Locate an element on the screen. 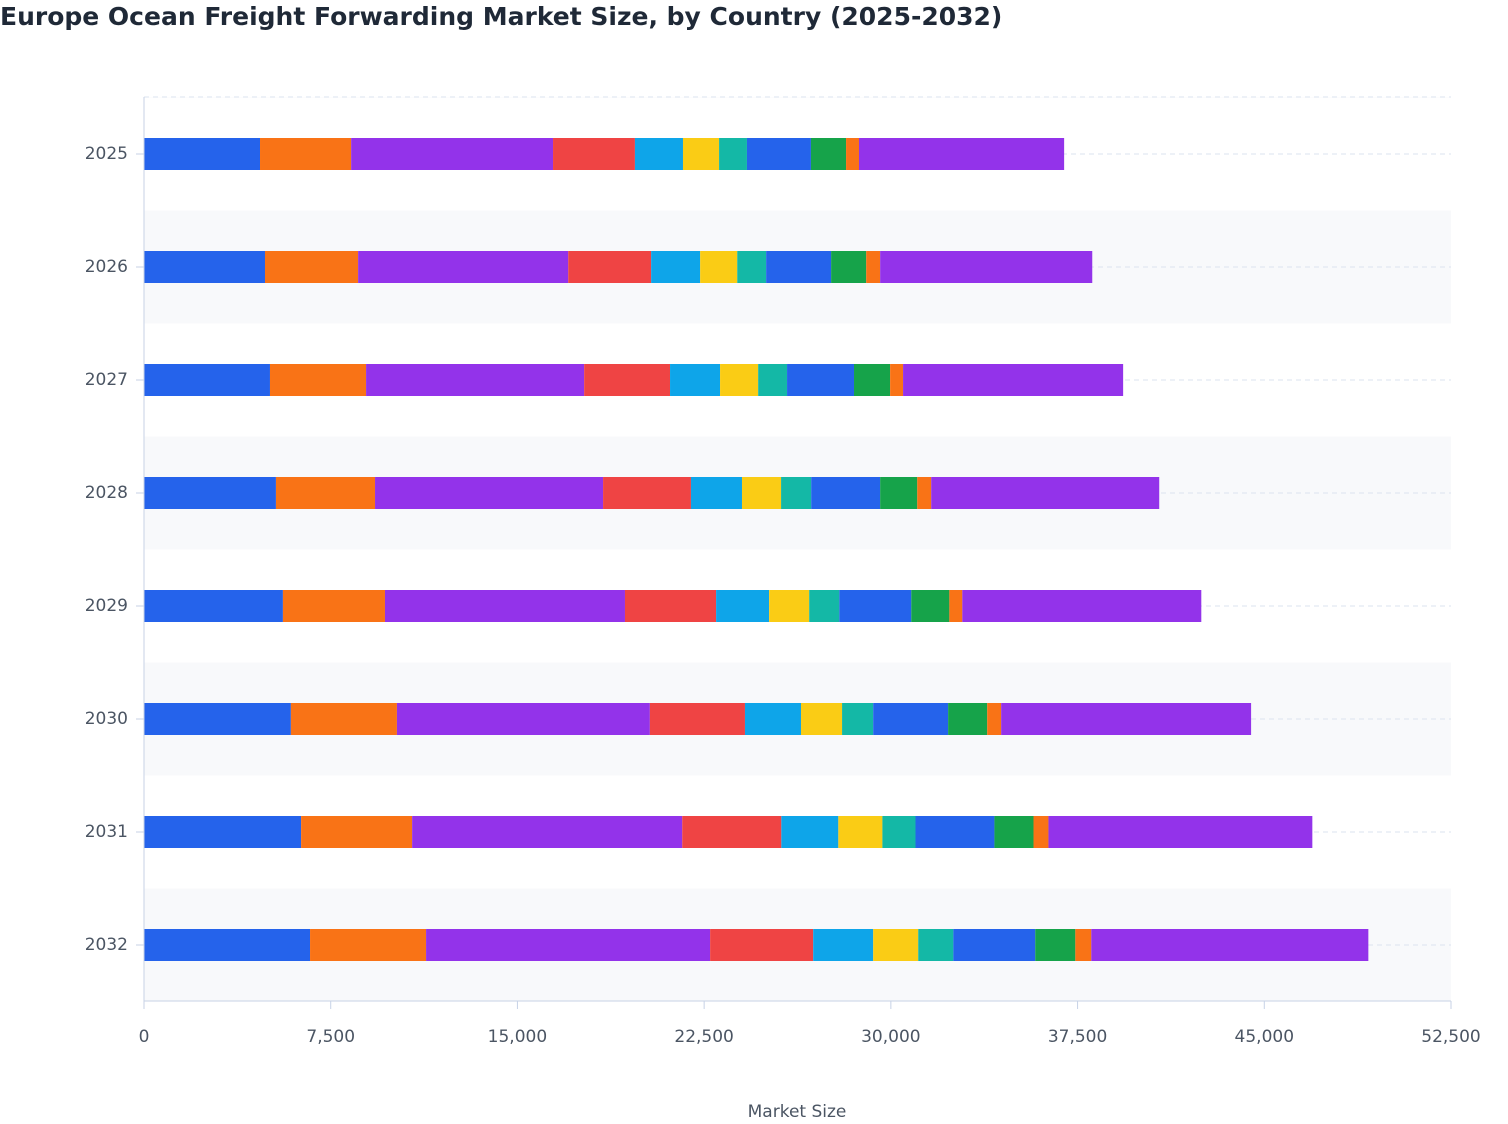 The image size is (1508, 1124). y-tick-label: 2026 is located at coordinates (106, 267).